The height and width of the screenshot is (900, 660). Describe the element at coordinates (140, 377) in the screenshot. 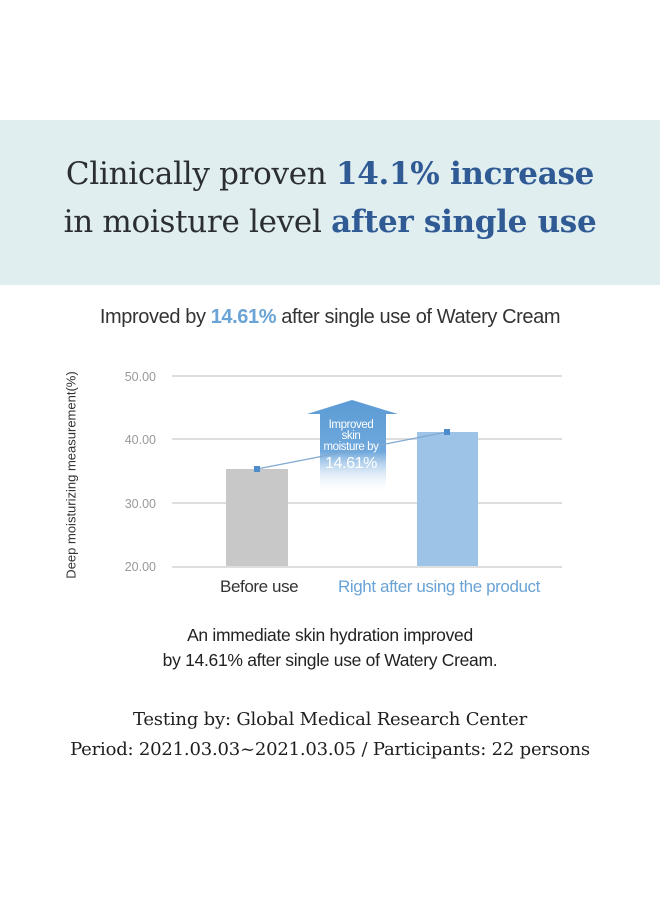

I see `y-tick: 50.00` at that location.